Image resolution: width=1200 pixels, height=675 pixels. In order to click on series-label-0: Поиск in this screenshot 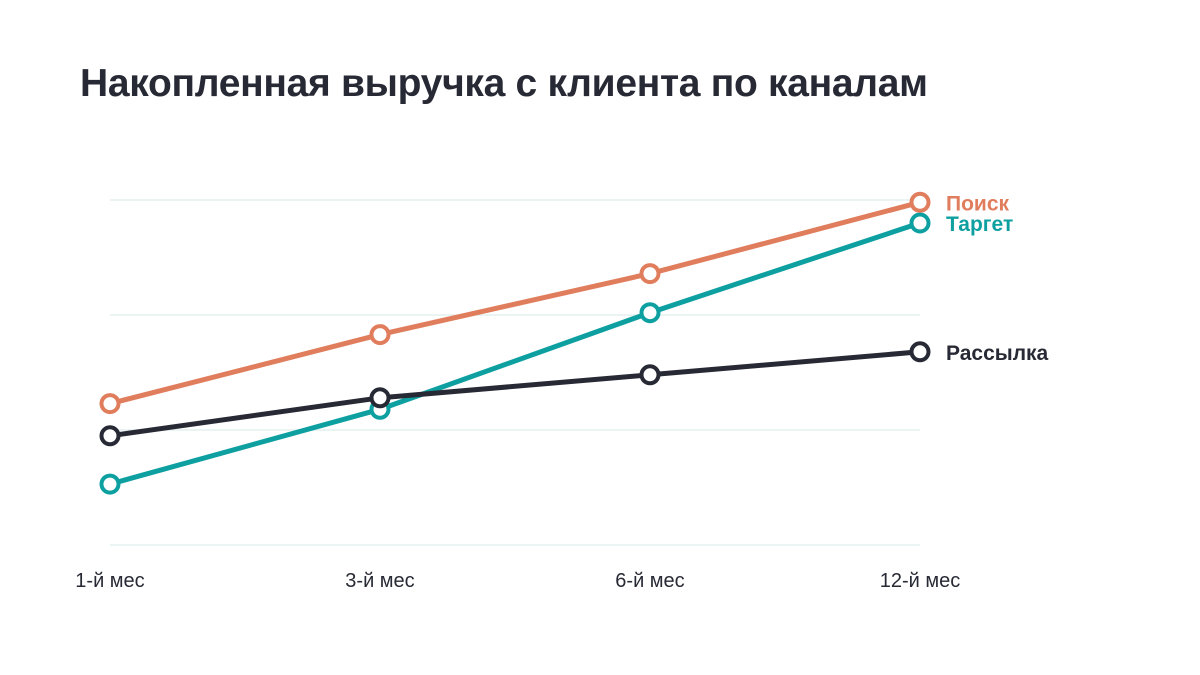, I will do `click(978, 203)`.